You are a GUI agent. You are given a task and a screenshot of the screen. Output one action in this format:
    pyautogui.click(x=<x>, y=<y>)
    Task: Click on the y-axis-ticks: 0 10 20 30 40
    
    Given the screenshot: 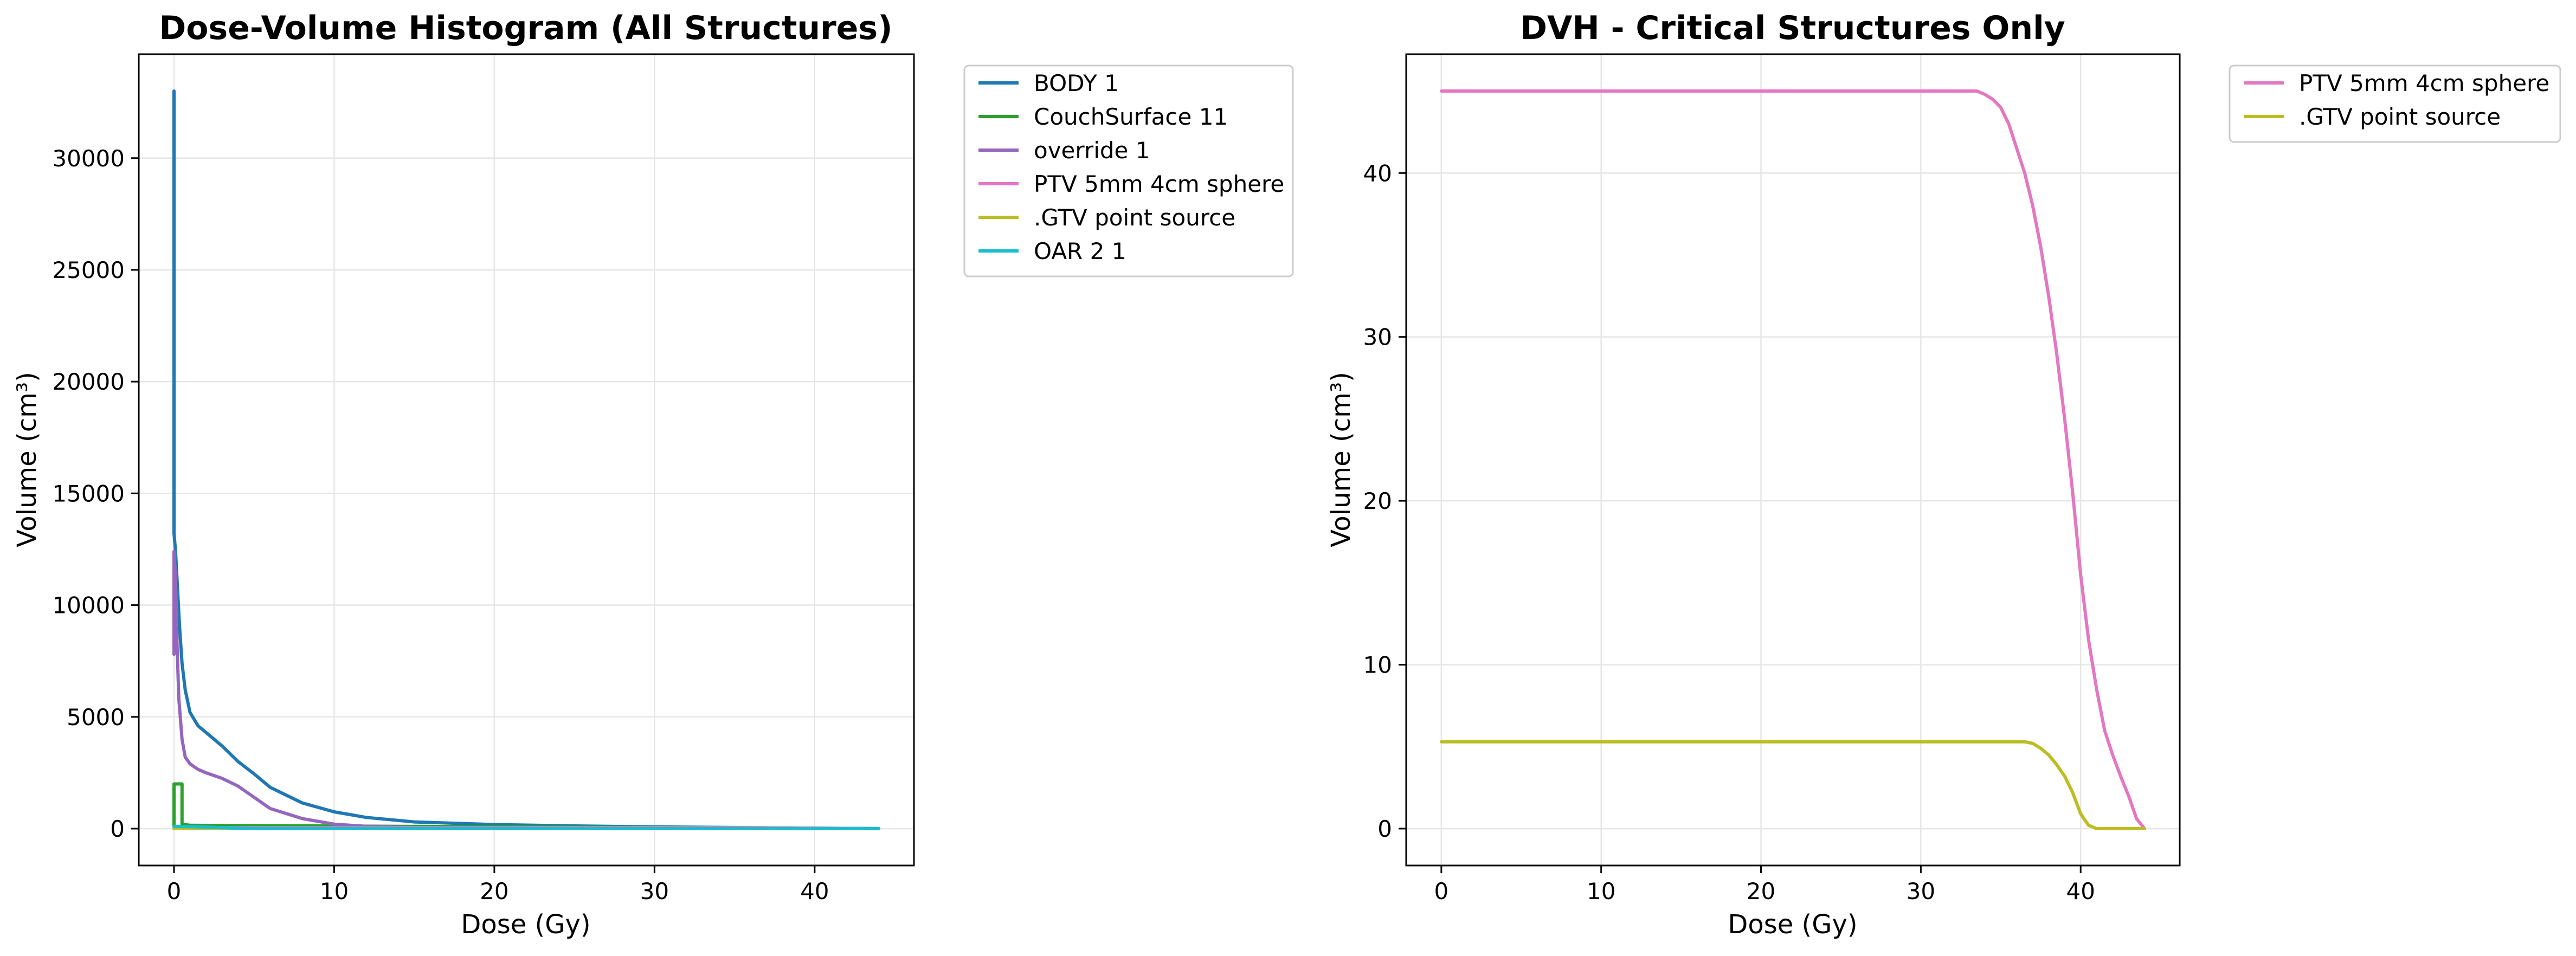 What is the action you would take?
    pyautogui.click(x=1384, y=501)
    